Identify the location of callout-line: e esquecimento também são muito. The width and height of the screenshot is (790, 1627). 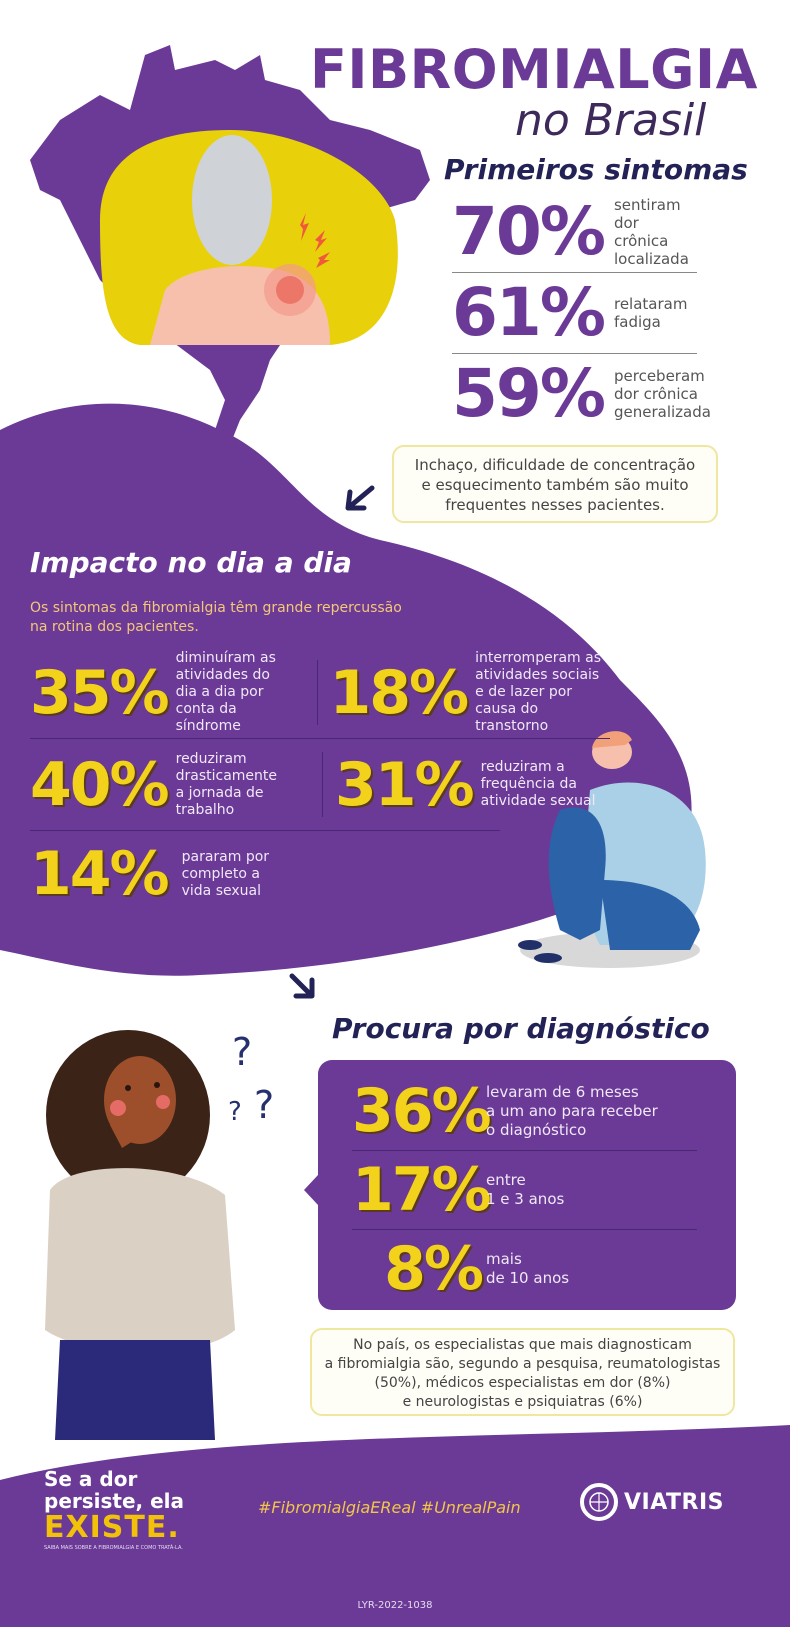
(555, 485).